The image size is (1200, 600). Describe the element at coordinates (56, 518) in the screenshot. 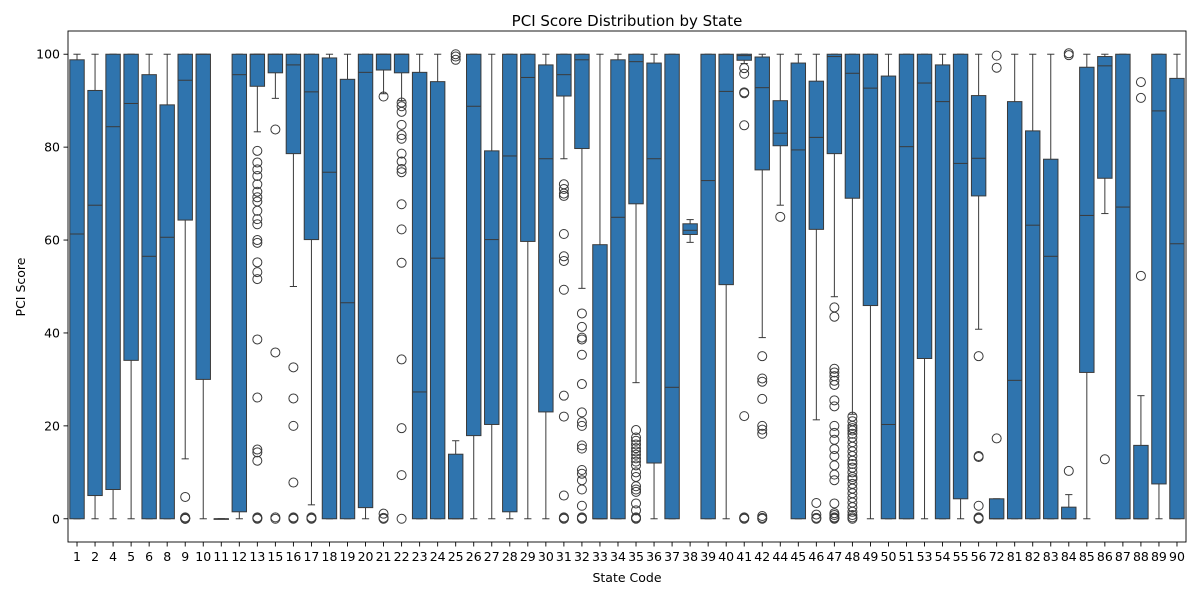

I see `y-tick-label: 0` at that location.